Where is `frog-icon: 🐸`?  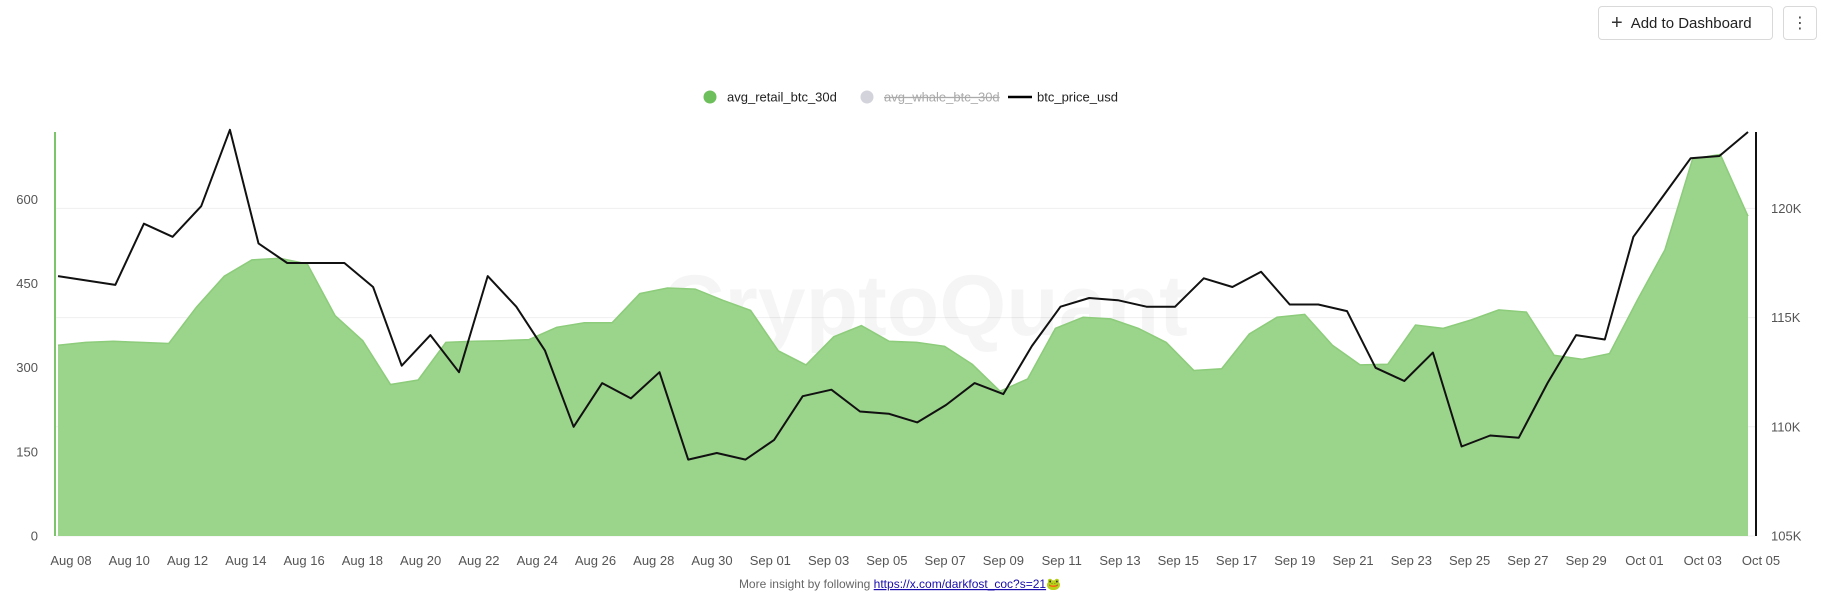
frog-icon: 🐸 is located at coordinates (1053, 584).